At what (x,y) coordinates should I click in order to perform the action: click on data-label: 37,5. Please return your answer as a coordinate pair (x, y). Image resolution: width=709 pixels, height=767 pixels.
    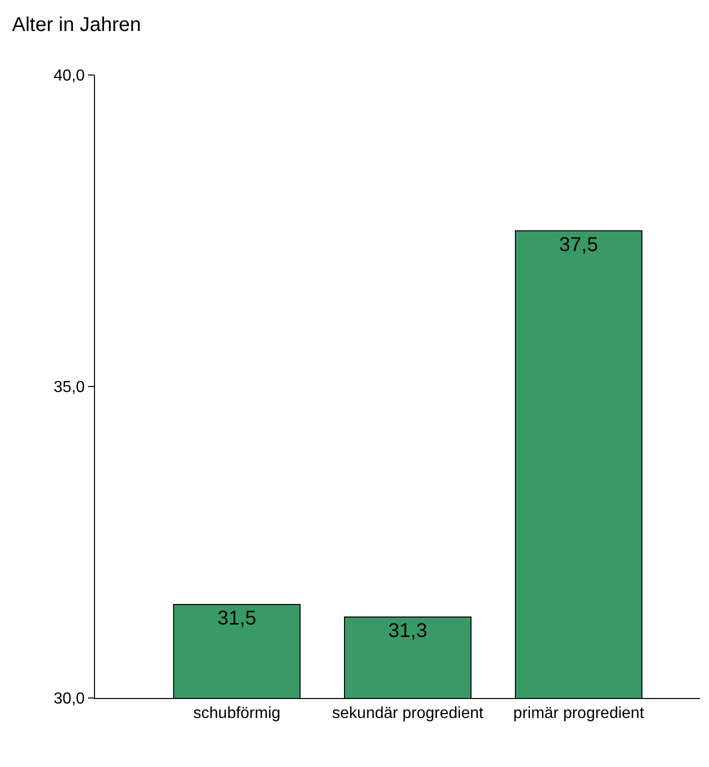
    Looking at the image, I should click on (578, 245).